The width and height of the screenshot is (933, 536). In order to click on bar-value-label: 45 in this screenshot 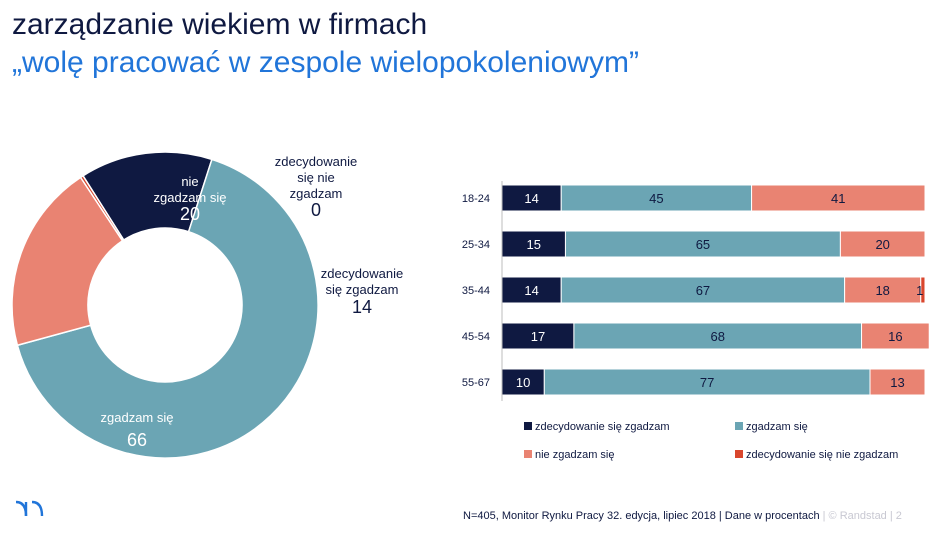, I will do `click(656, 198)`.